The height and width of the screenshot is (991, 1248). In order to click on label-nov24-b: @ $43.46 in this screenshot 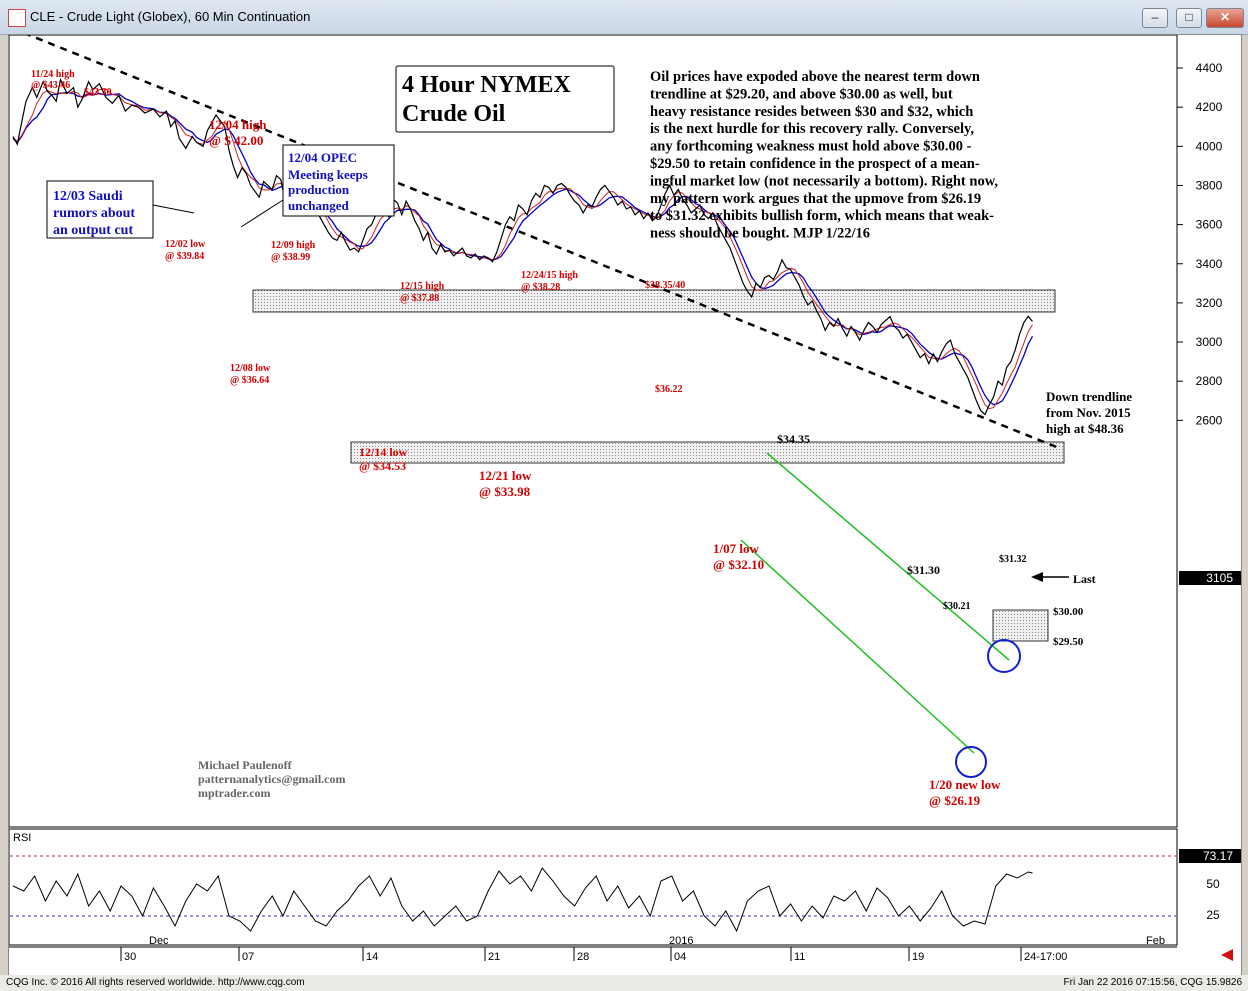, I will do `click(50, 85)`.